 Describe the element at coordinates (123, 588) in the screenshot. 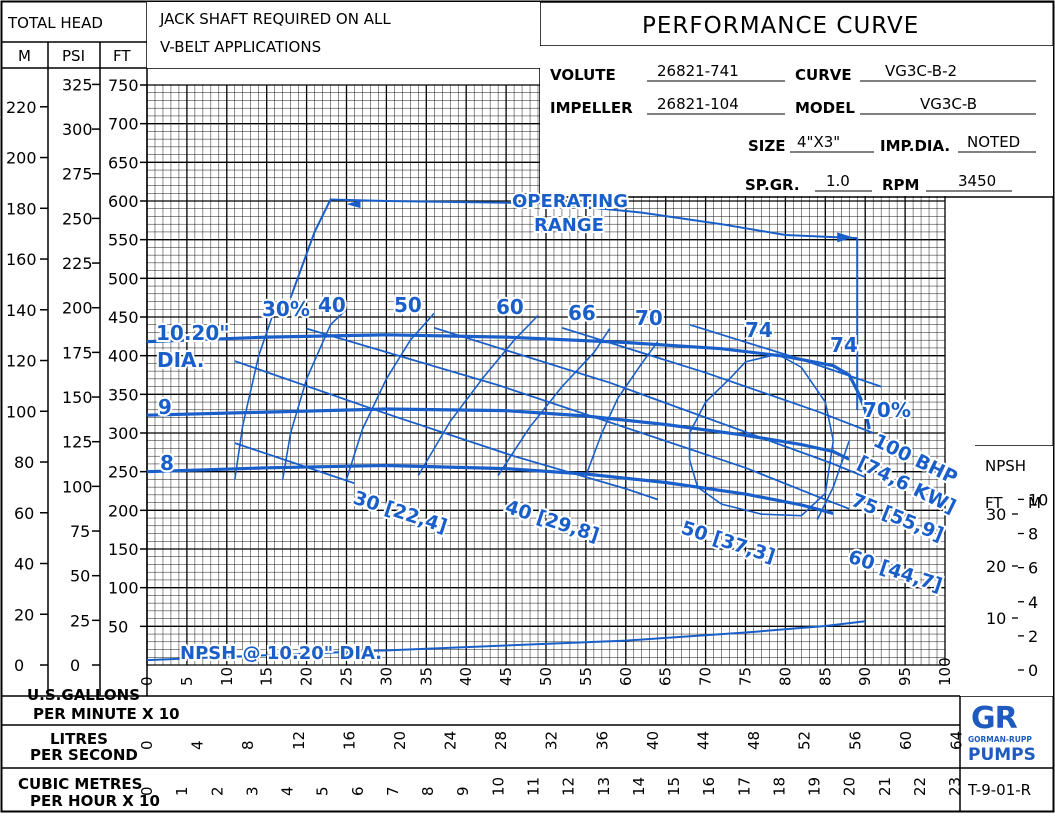

I see `ft-tick-label: 100` at that location.